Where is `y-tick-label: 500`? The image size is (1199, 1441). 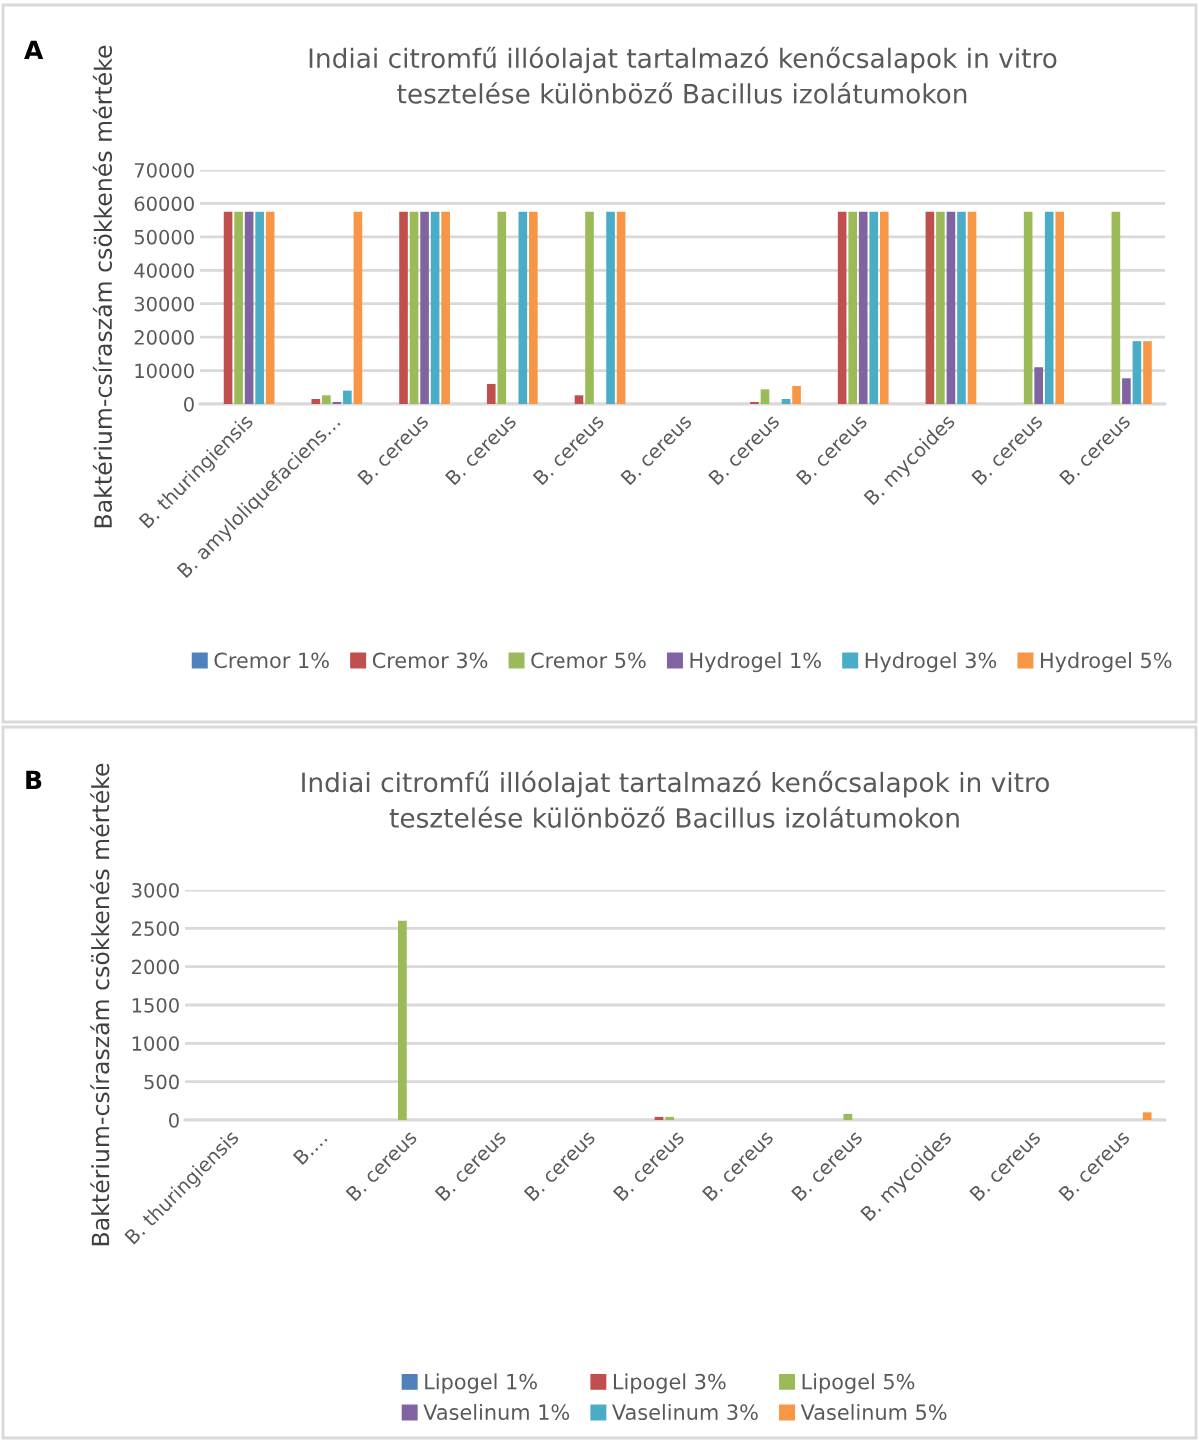
y-tick-label: 500 is located at coordinates (161, 1082).